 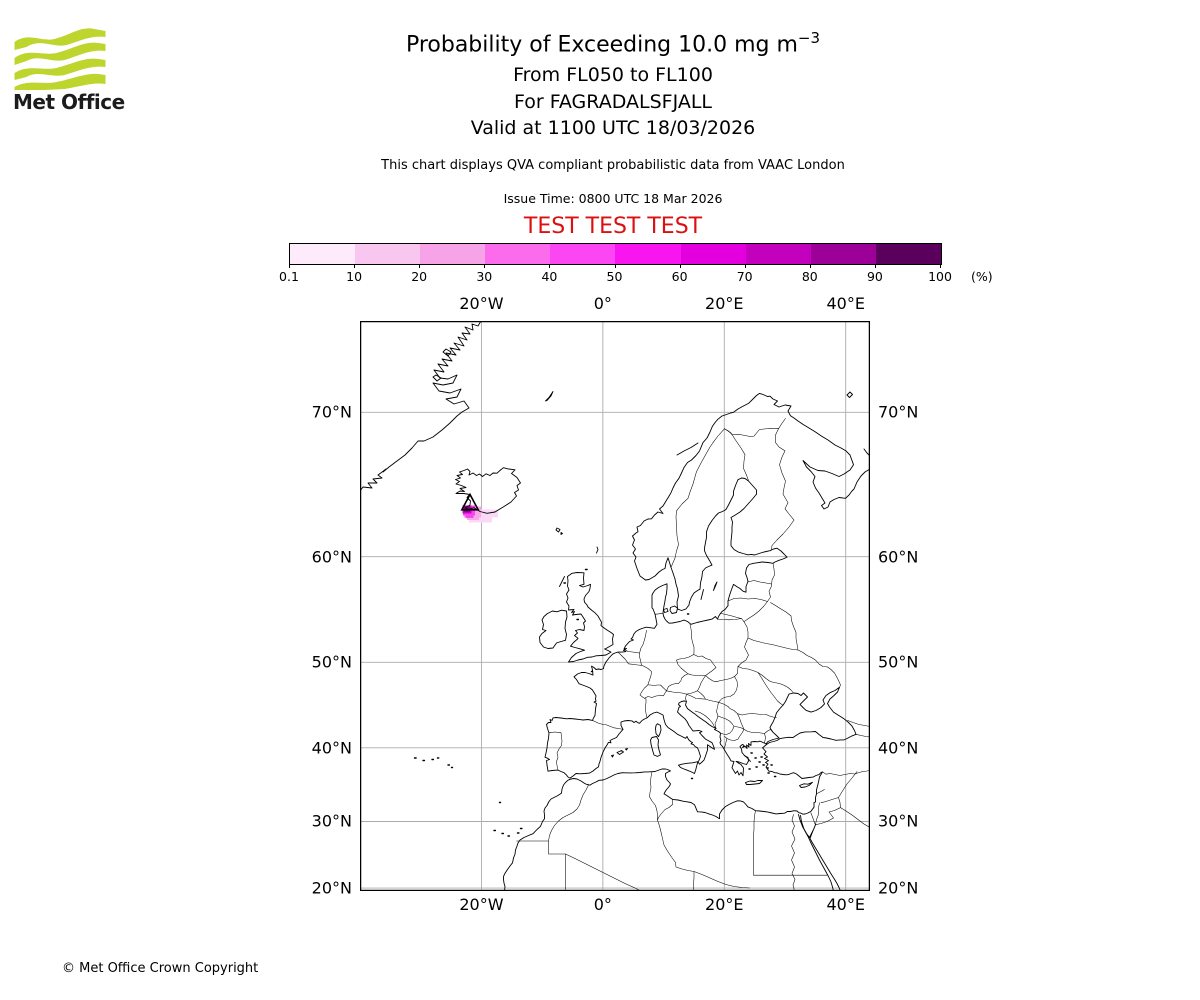 What do you see at coordinates (898, 821) in the screenshot?
I see `lat-label-right: 30°N` at bounding box center [898, 821].